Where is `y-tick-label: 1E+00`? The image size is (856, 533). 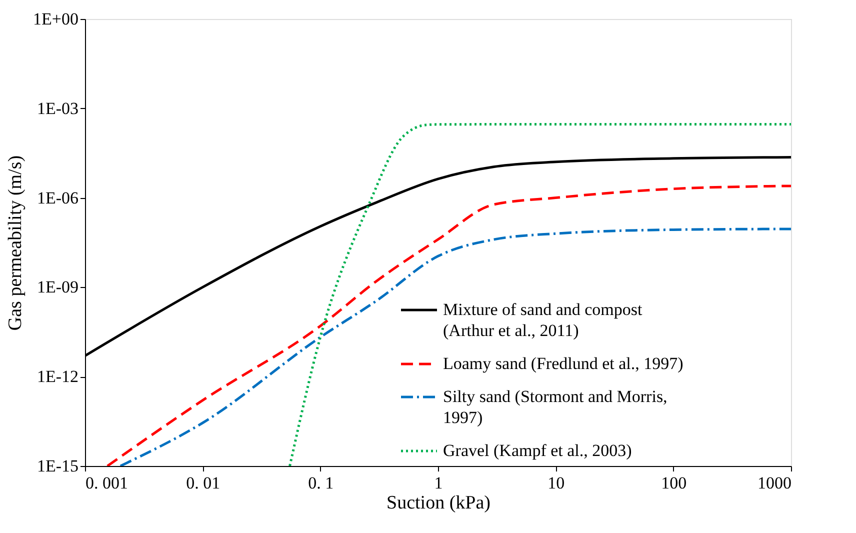
y-tick-label: 1E+00 is located at coordinates (55, 19).